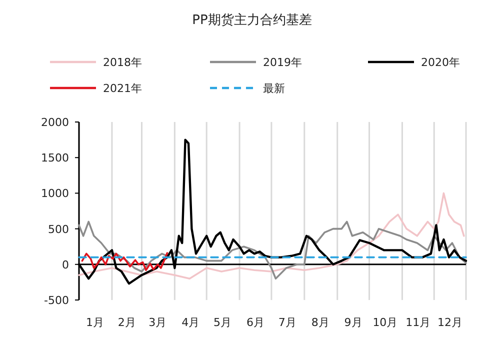 The width and height of the screenshot is (504, 341). I want to click on legend-label: 2018年, so click(122, 62).